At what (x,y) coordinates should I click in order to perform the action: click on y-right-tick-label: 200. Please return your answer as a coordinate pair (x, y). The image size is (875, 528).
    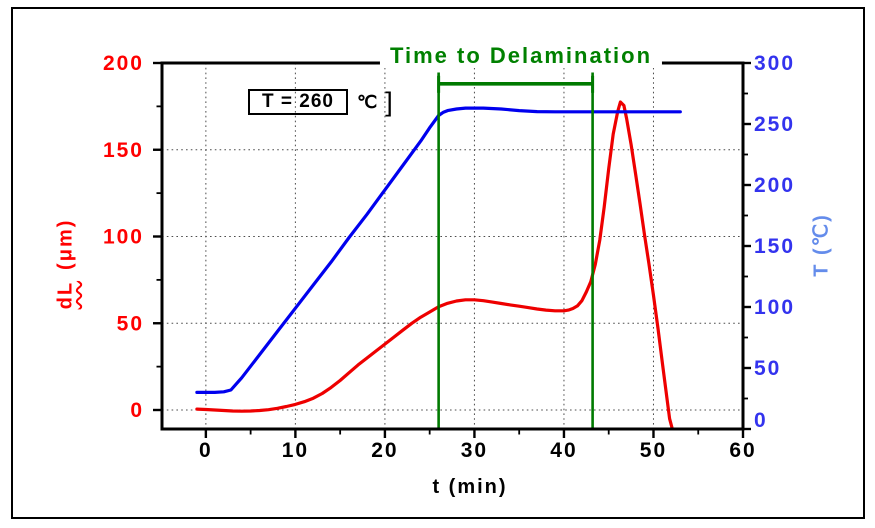
    Looking at the image, I should click on (774, 185).